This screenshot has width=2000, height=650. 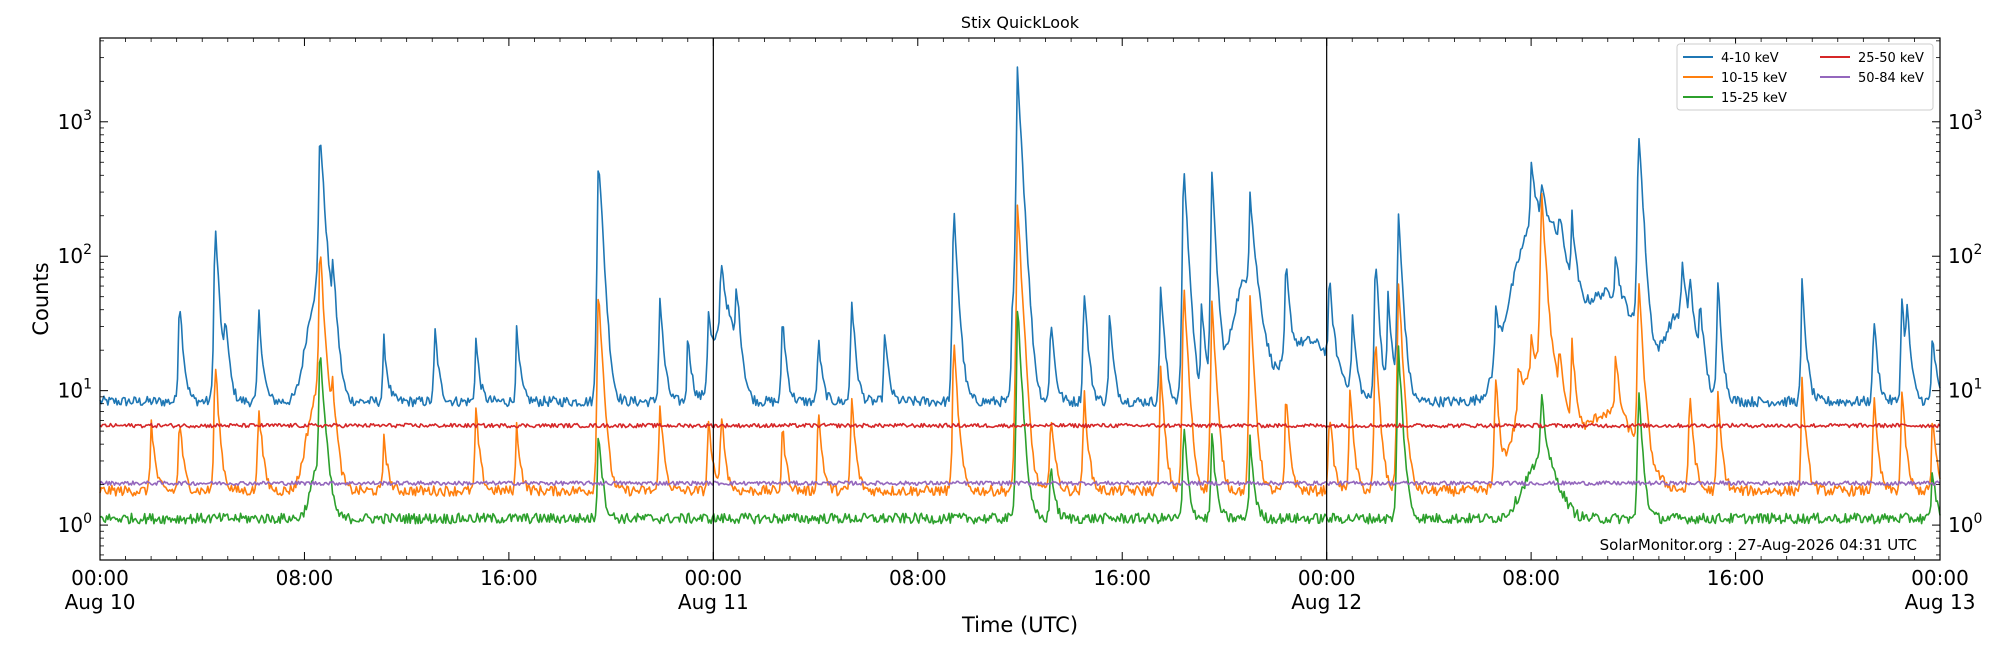 What do you see at coordinates (1020, 22) in the screenshot?
I see `chart-title: Stix QuickLook` at bounding box center [1020, 22].